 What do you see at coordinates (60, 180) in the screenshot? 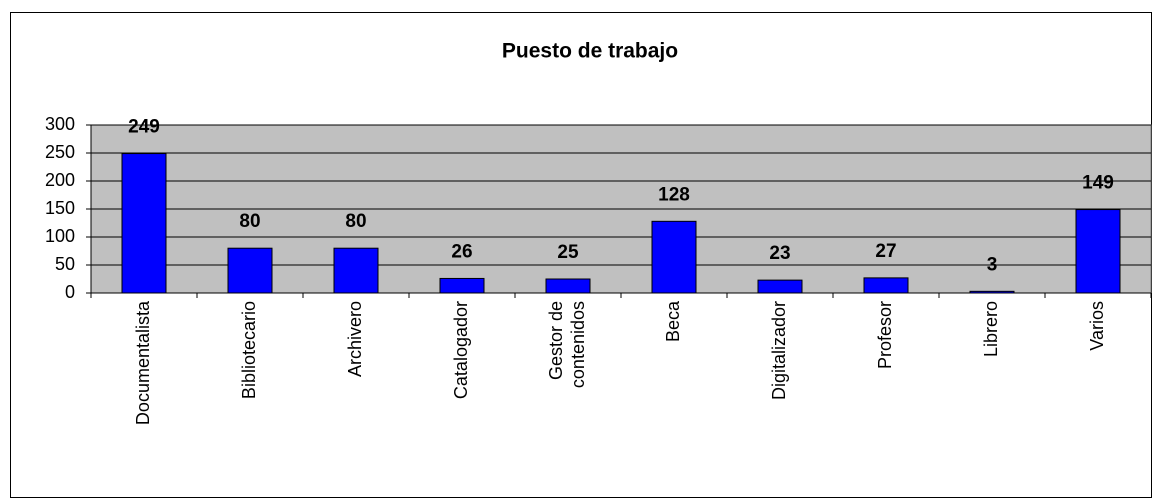
I see `y-tick-label: 200` at bounding box center [60, 180].